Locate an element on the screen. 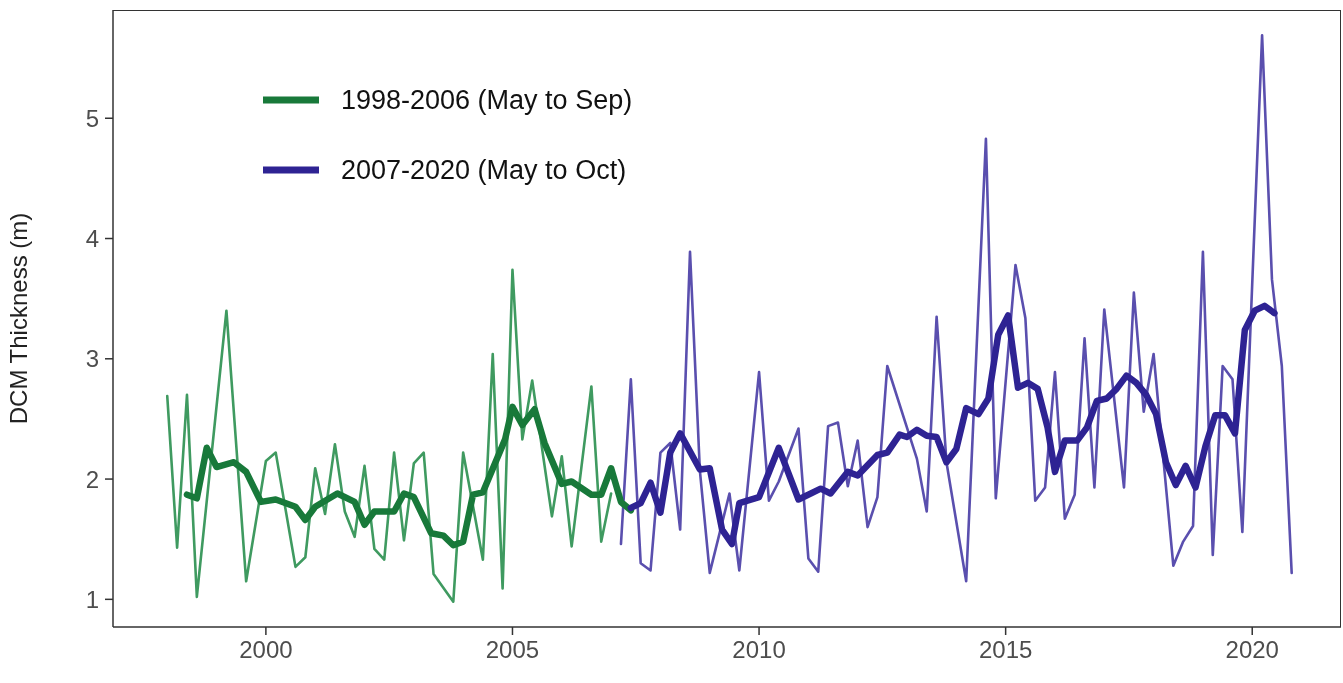  y-axis-title: DCM Thickness (m) is located at coordinates (18, 318).